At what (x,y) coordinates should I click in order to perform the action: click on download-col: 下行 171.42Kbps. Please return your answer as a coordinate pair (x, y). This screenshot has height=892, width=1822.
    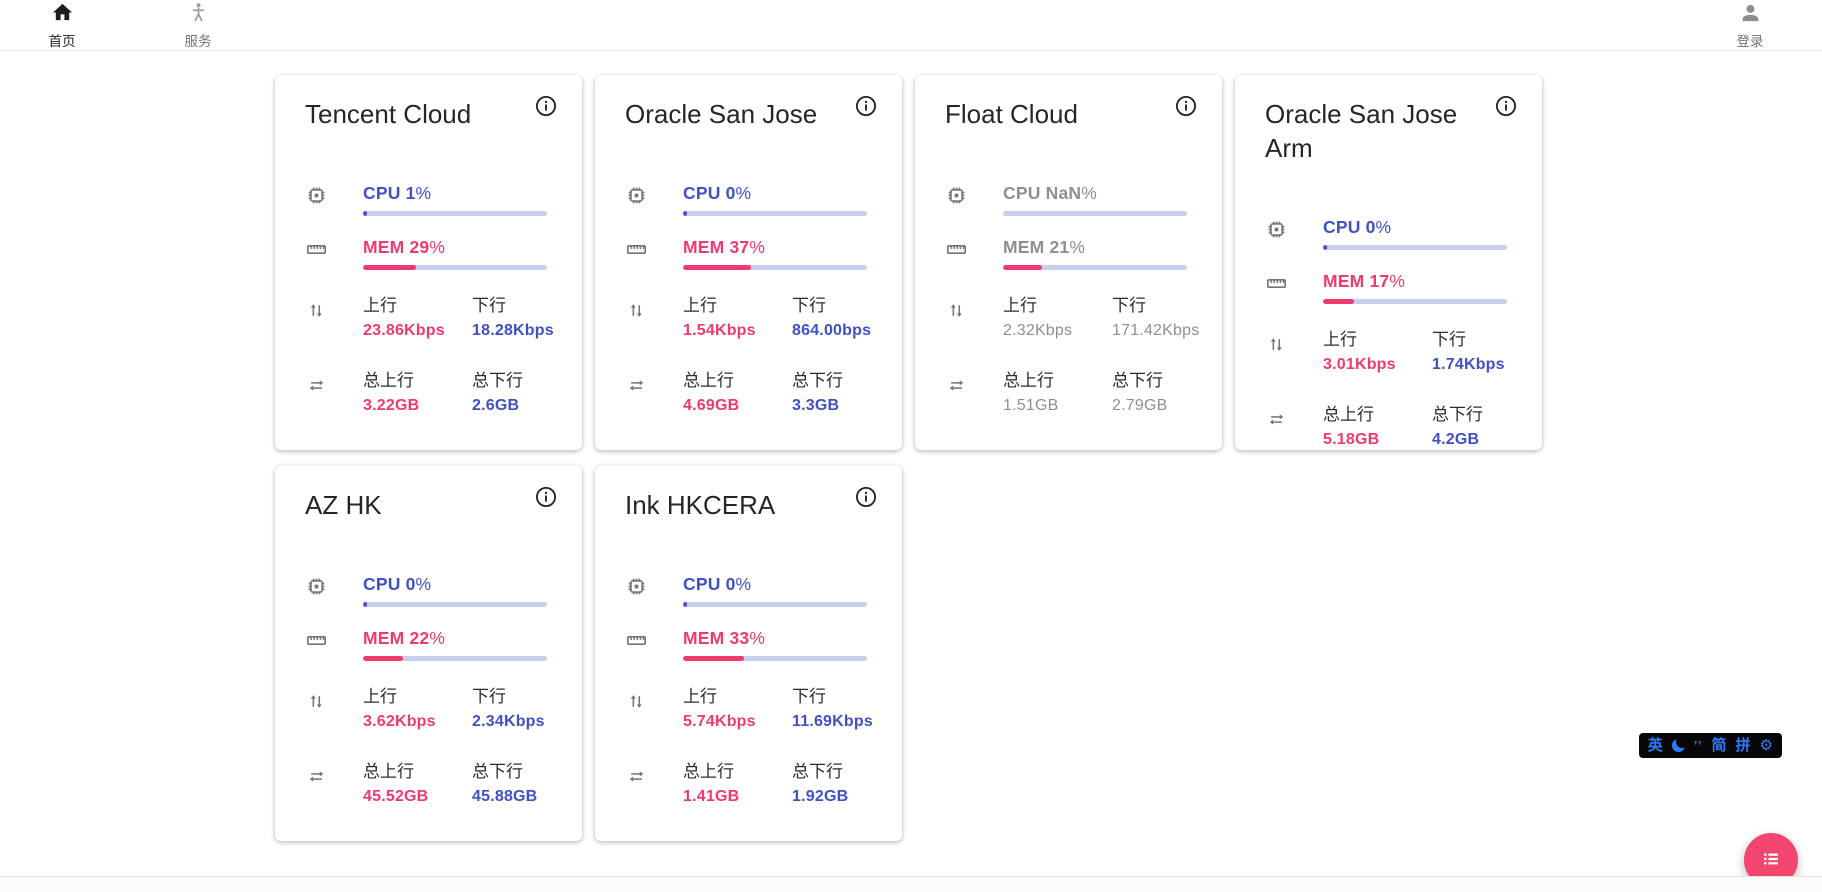
    Looking at the image, I should click on (1155, 315).